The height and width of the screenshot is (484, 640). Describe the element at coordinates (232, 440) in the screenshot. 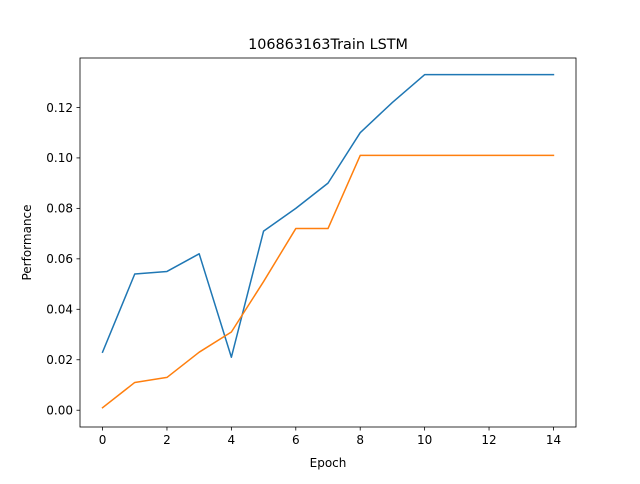

I see `x-tick-label: 4` at that location.